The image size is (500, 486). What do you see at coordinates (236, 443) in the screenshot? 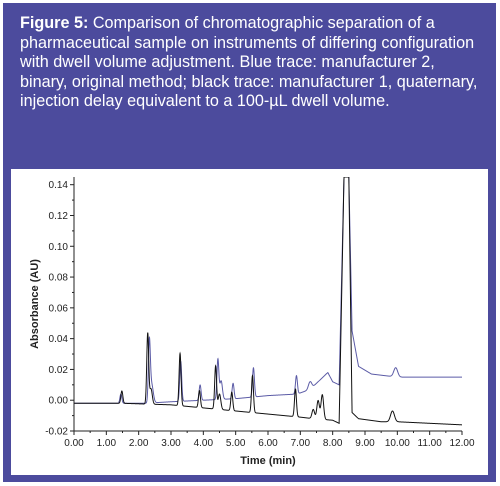
I see `x-tick-label: 5.00` at bounding box center [236, 443].